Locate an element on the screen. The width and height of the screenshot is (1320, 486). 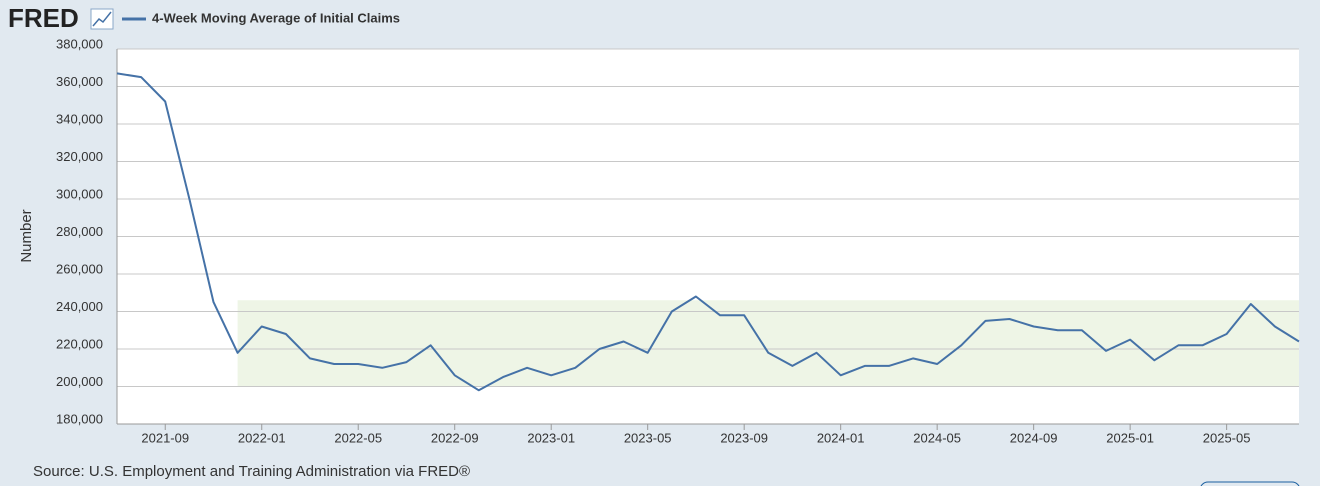
button is located at coordinates (1250, 483).